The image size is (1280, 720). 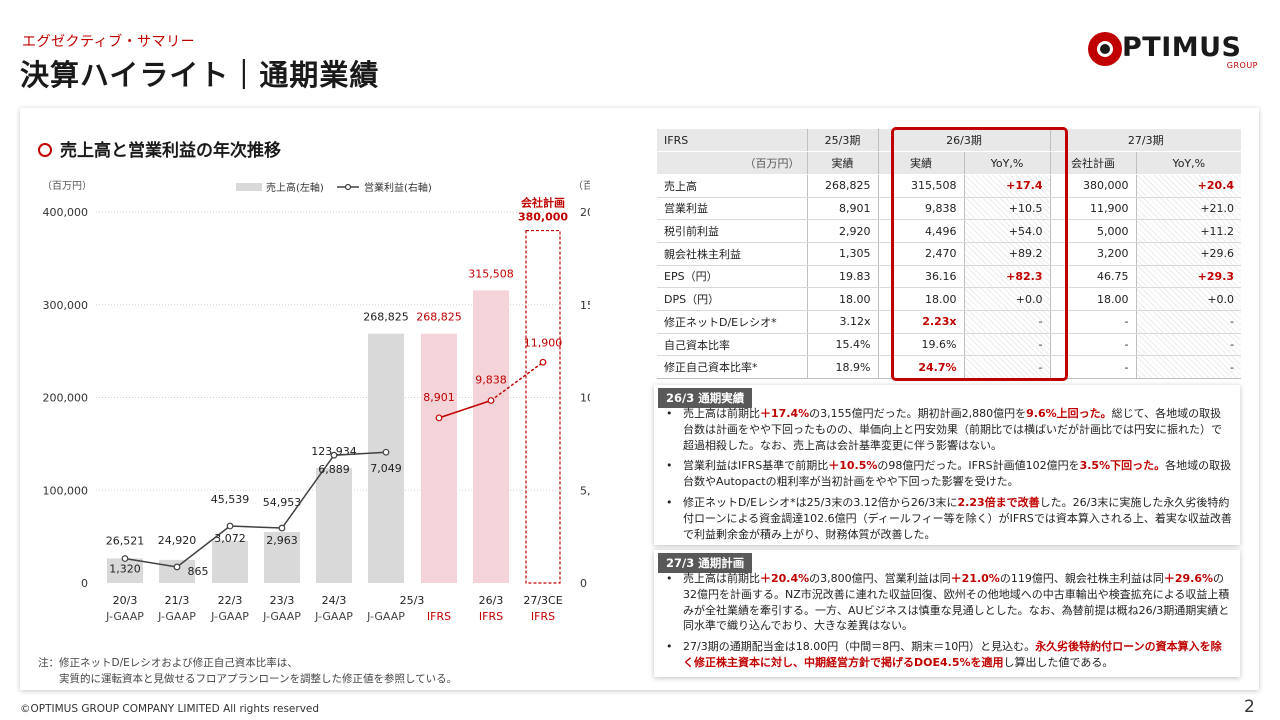 What do you see at coordinates (1122, 466) in the screenshot?
I see `highlight-text: 3.5%下回った。` at bounding box center [1122, 466].